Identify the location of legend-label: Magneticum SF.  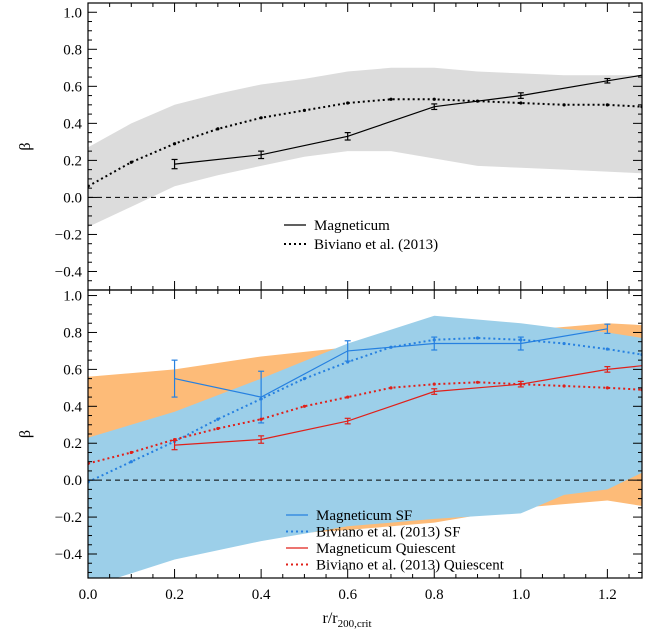
(364, 516).